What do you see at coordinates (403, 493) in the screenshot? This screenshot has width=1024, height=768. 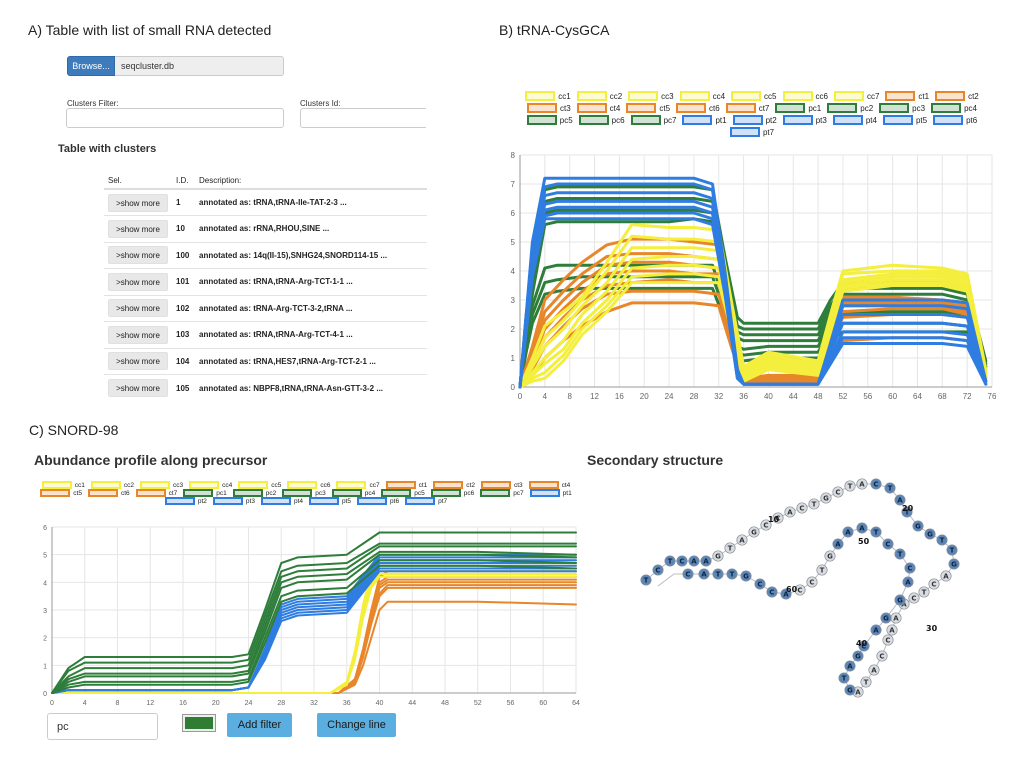 I see `chart-c-legend-item: pc5` at bounding box center [403, 493].